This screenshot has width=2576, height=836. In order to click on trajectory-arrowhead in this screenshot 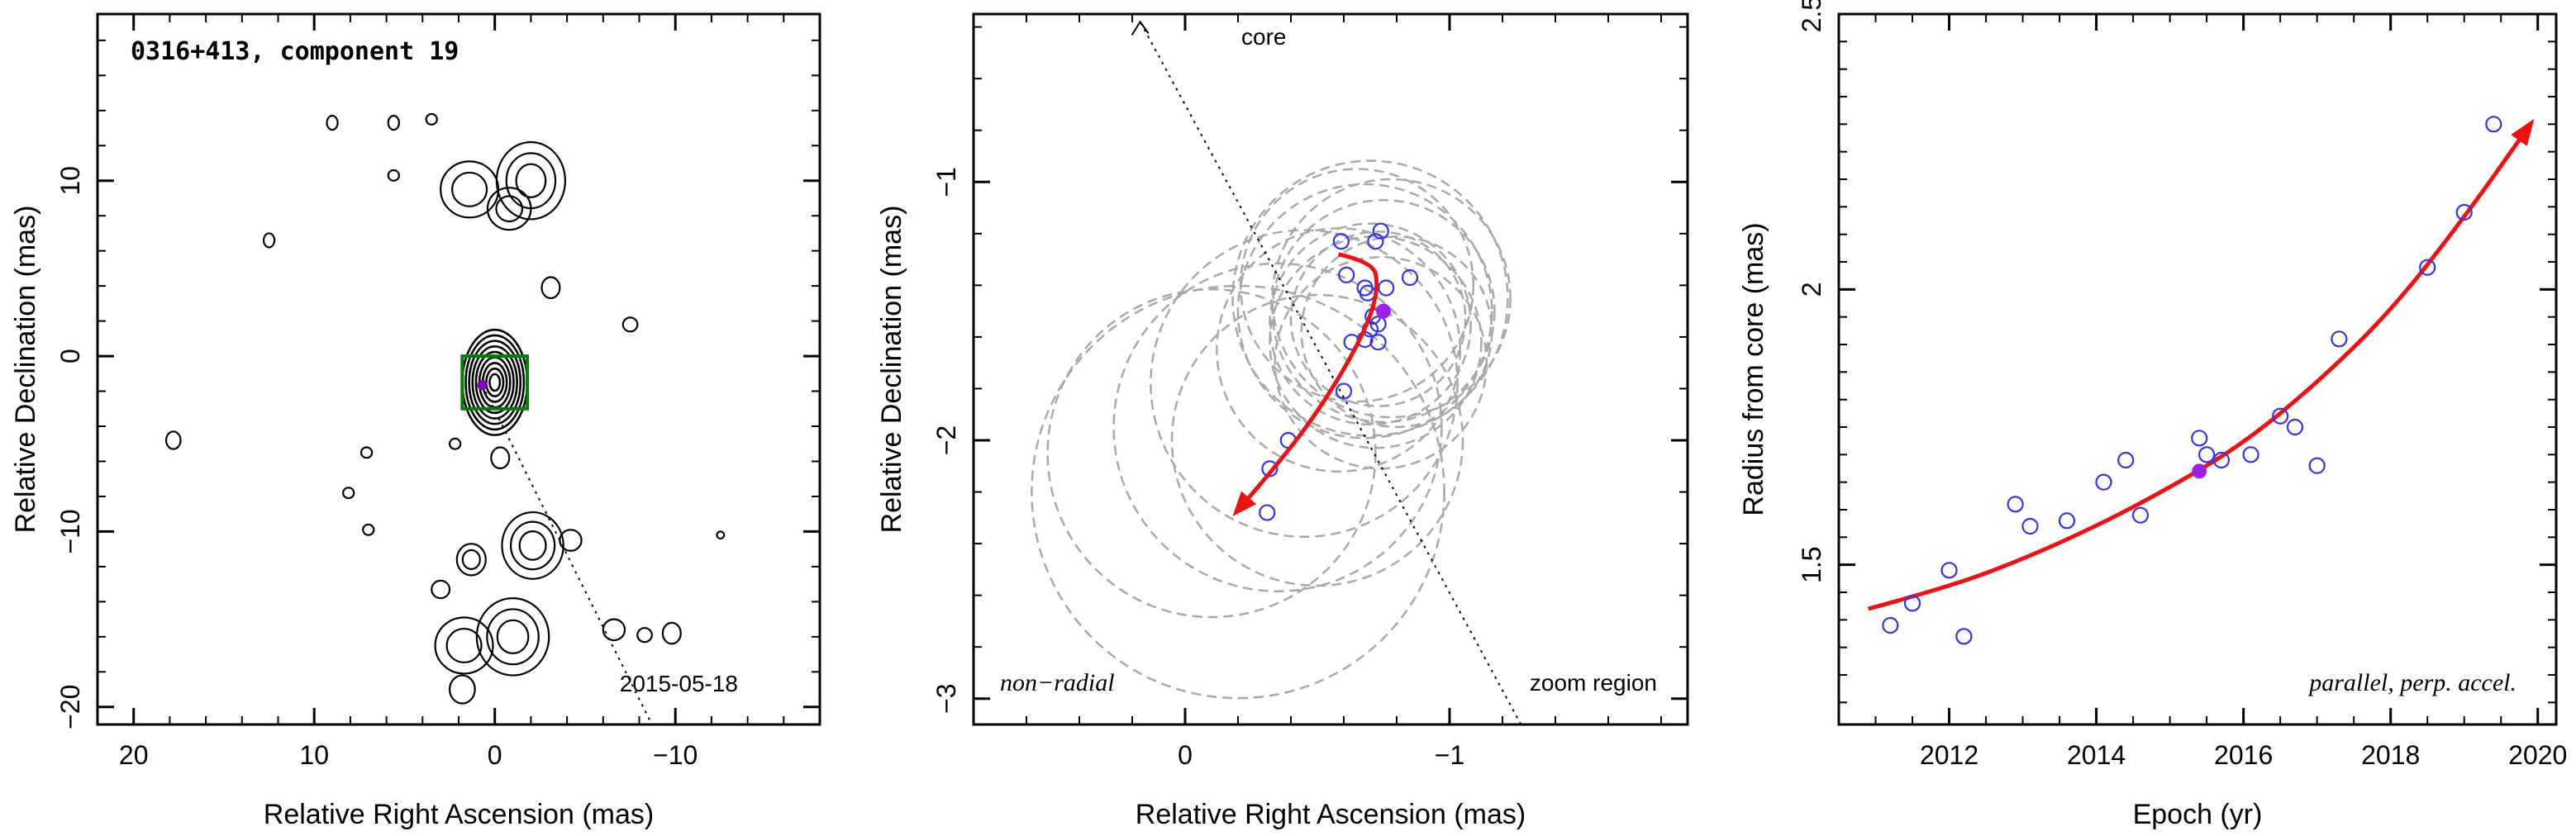, I will do `click(1245, 503)`.